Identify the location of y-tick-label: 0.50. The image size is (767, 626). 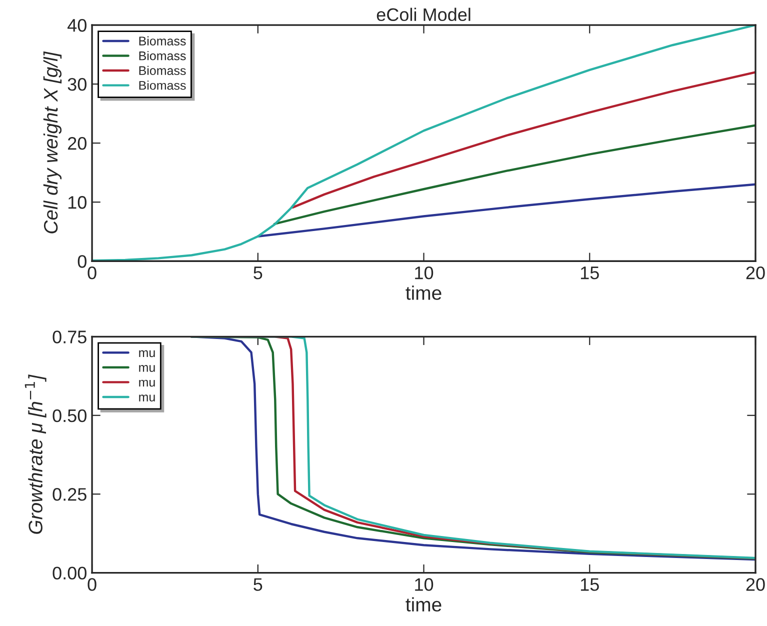
(69, 415).